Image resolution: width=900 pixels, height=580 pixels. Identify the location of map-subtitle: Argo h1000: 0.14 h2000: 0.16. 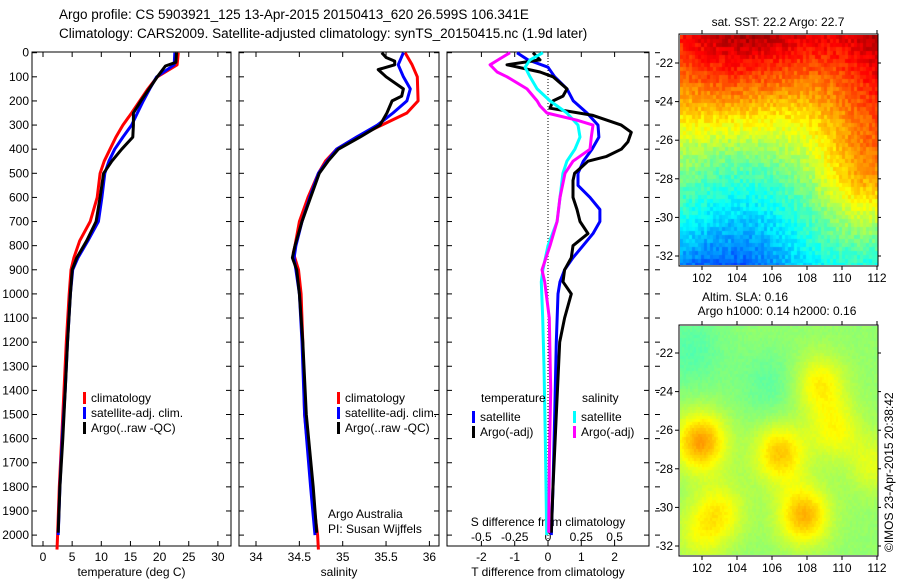
(777, 311).